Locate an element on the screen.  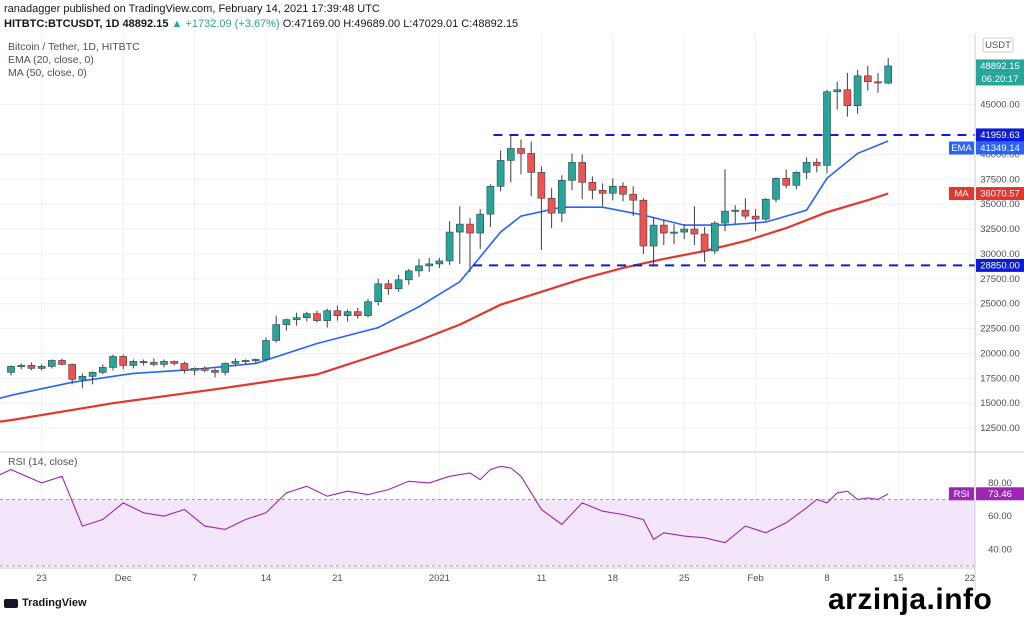
rsi-line is located at coordinates (444, 504).